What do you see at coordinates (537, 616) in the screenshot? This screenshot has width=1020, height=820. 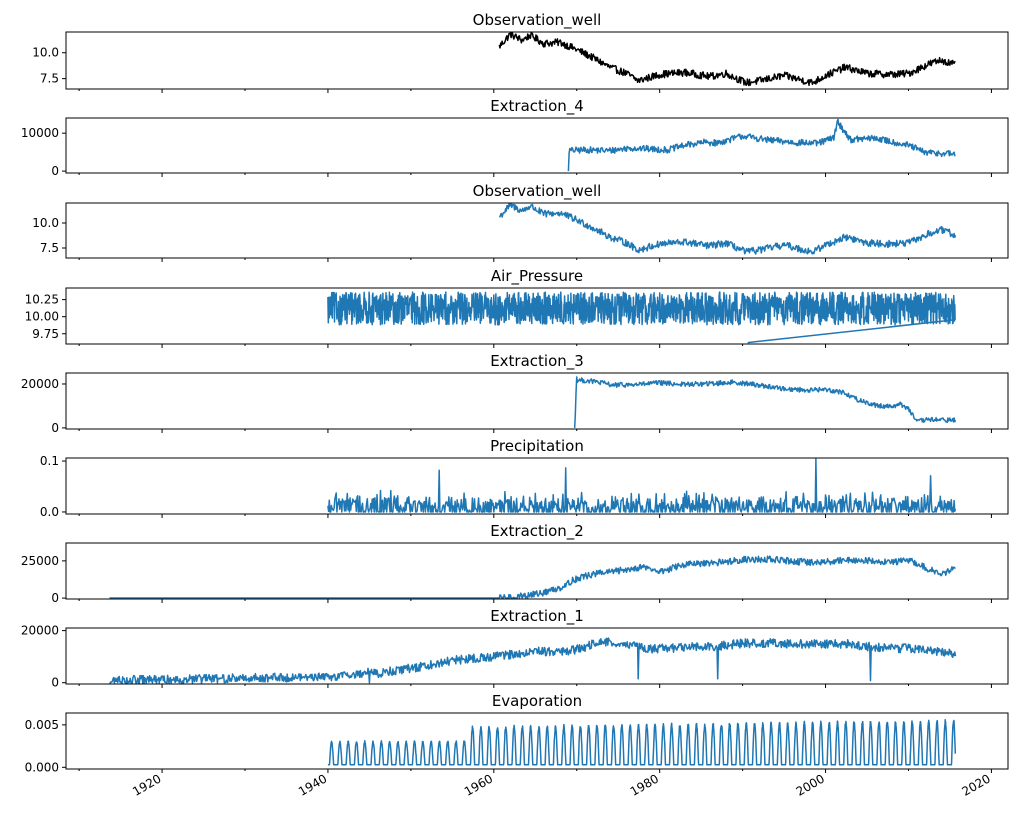 I see `panel-title: Extraction_1` at bounding box center [537, 616].